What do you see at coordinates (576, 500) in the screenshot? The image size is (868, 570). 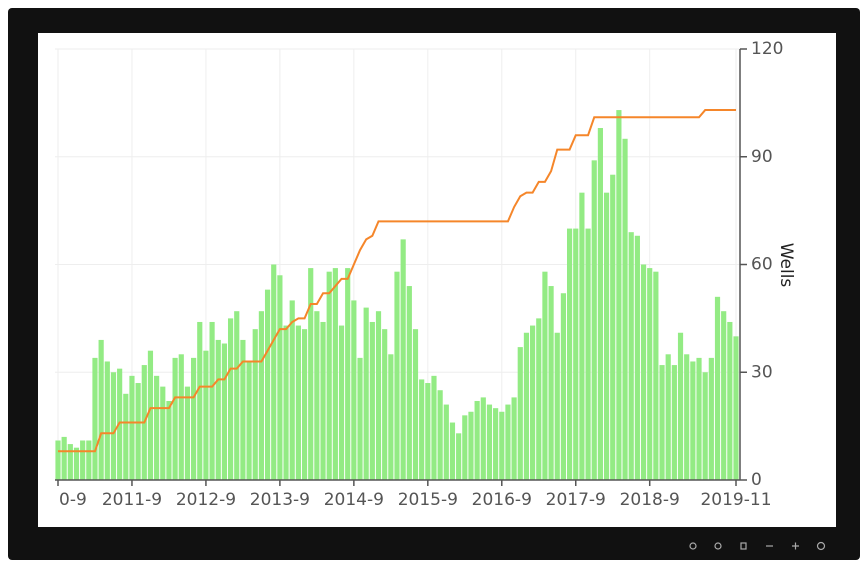 I see `x-tick-label: 2017-9` at bounding box center [576, 500].